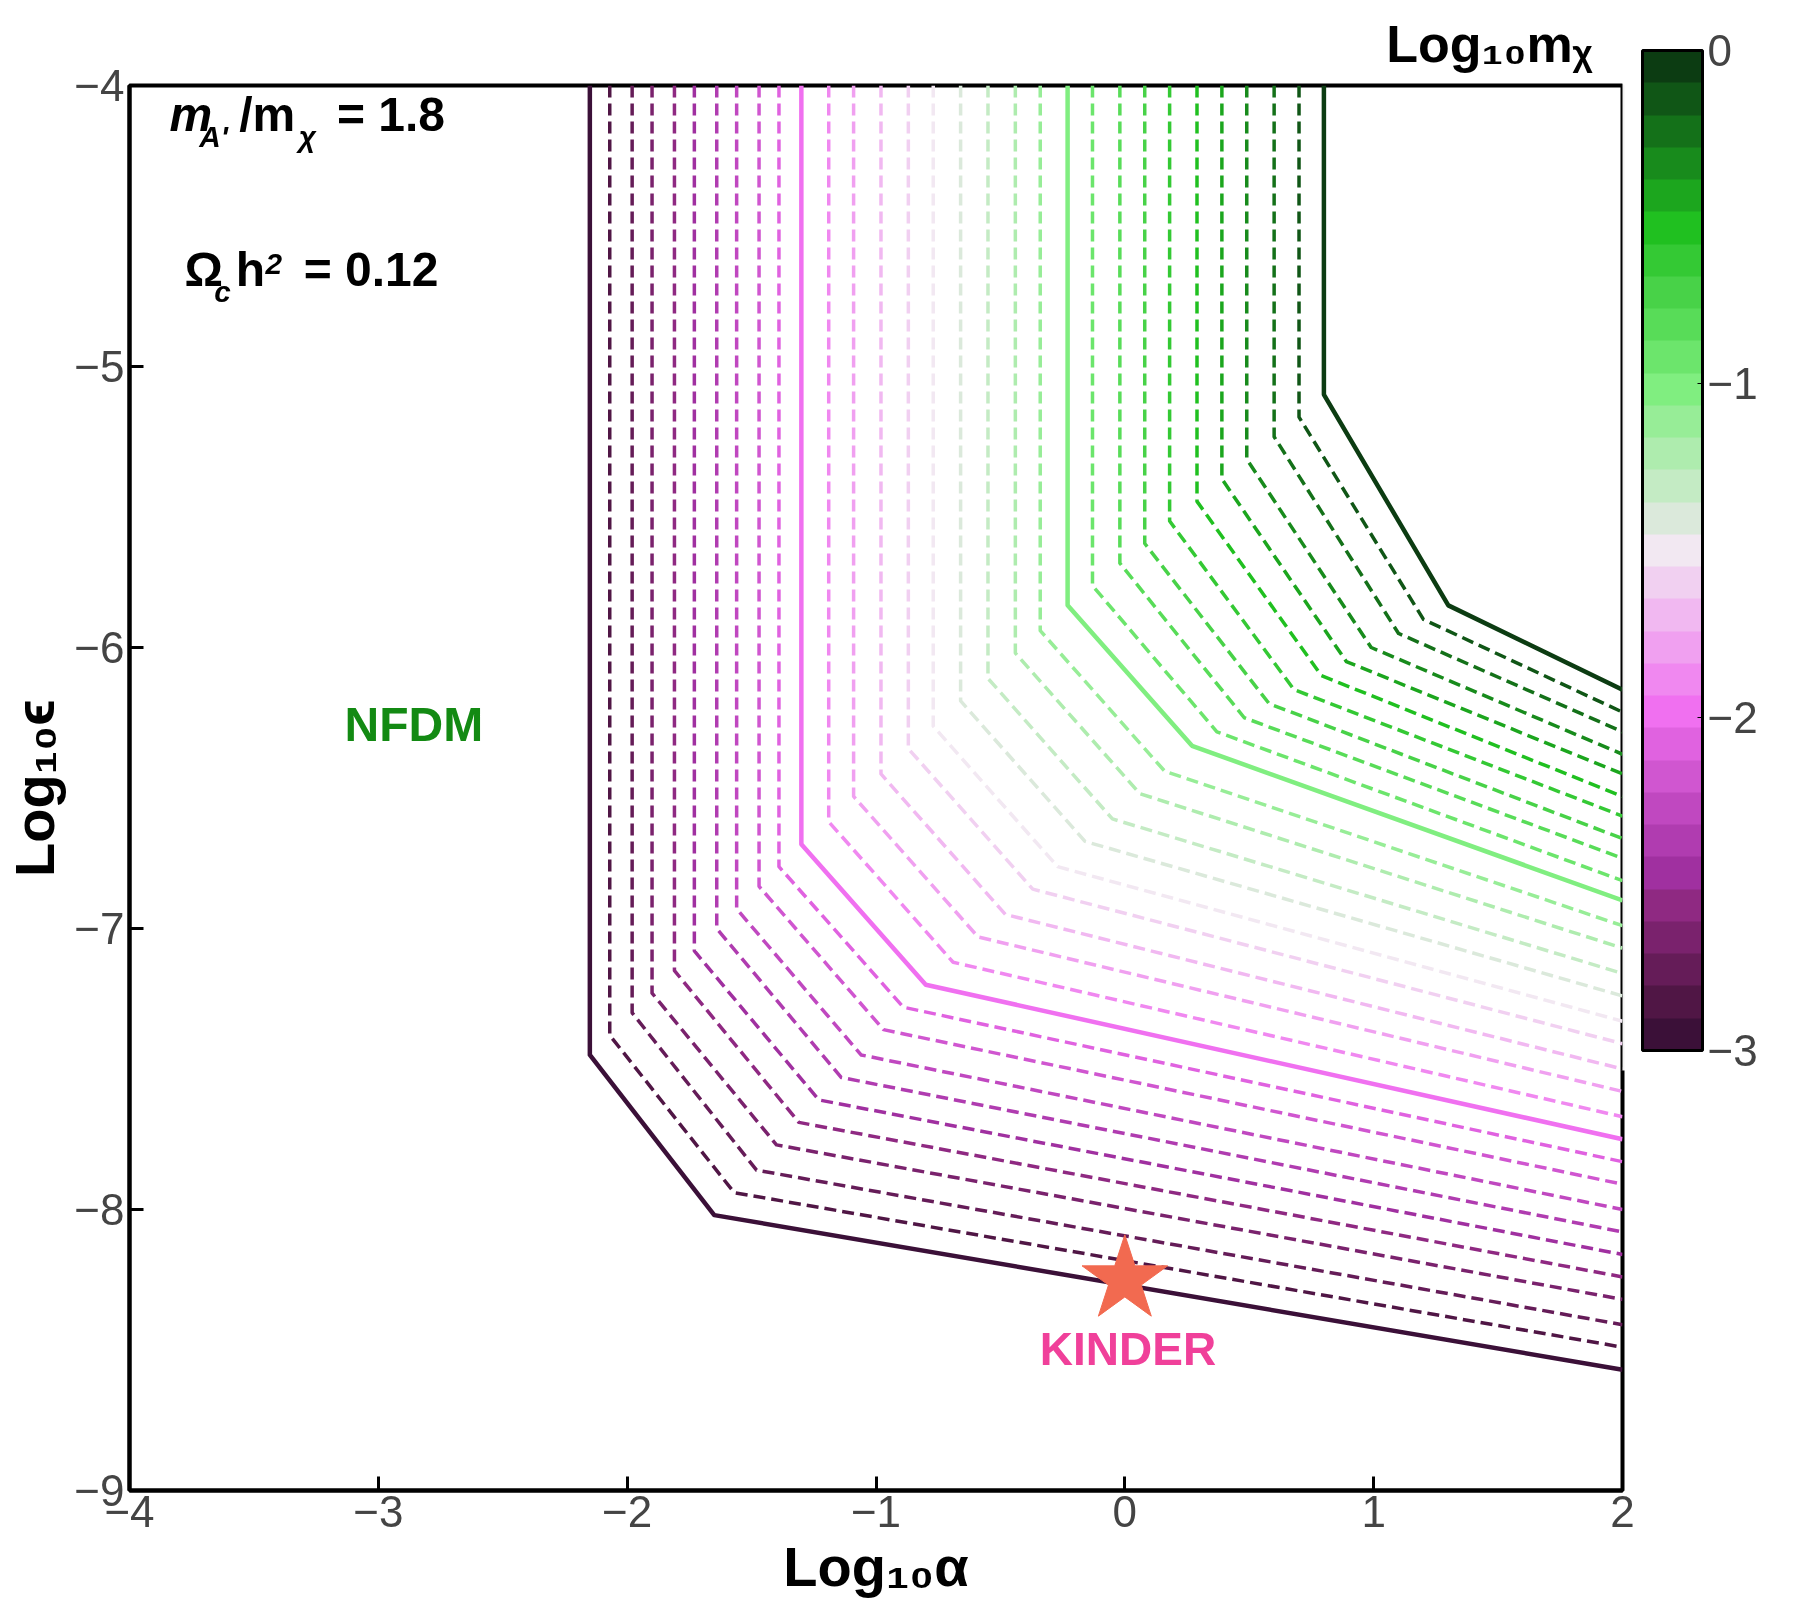 Image resolution: width=1807 pixels, height=1623 pixels. Describe the element at coordinates (1732, 717) in the screenshot. I see `color-bar-label: −2` at that location.